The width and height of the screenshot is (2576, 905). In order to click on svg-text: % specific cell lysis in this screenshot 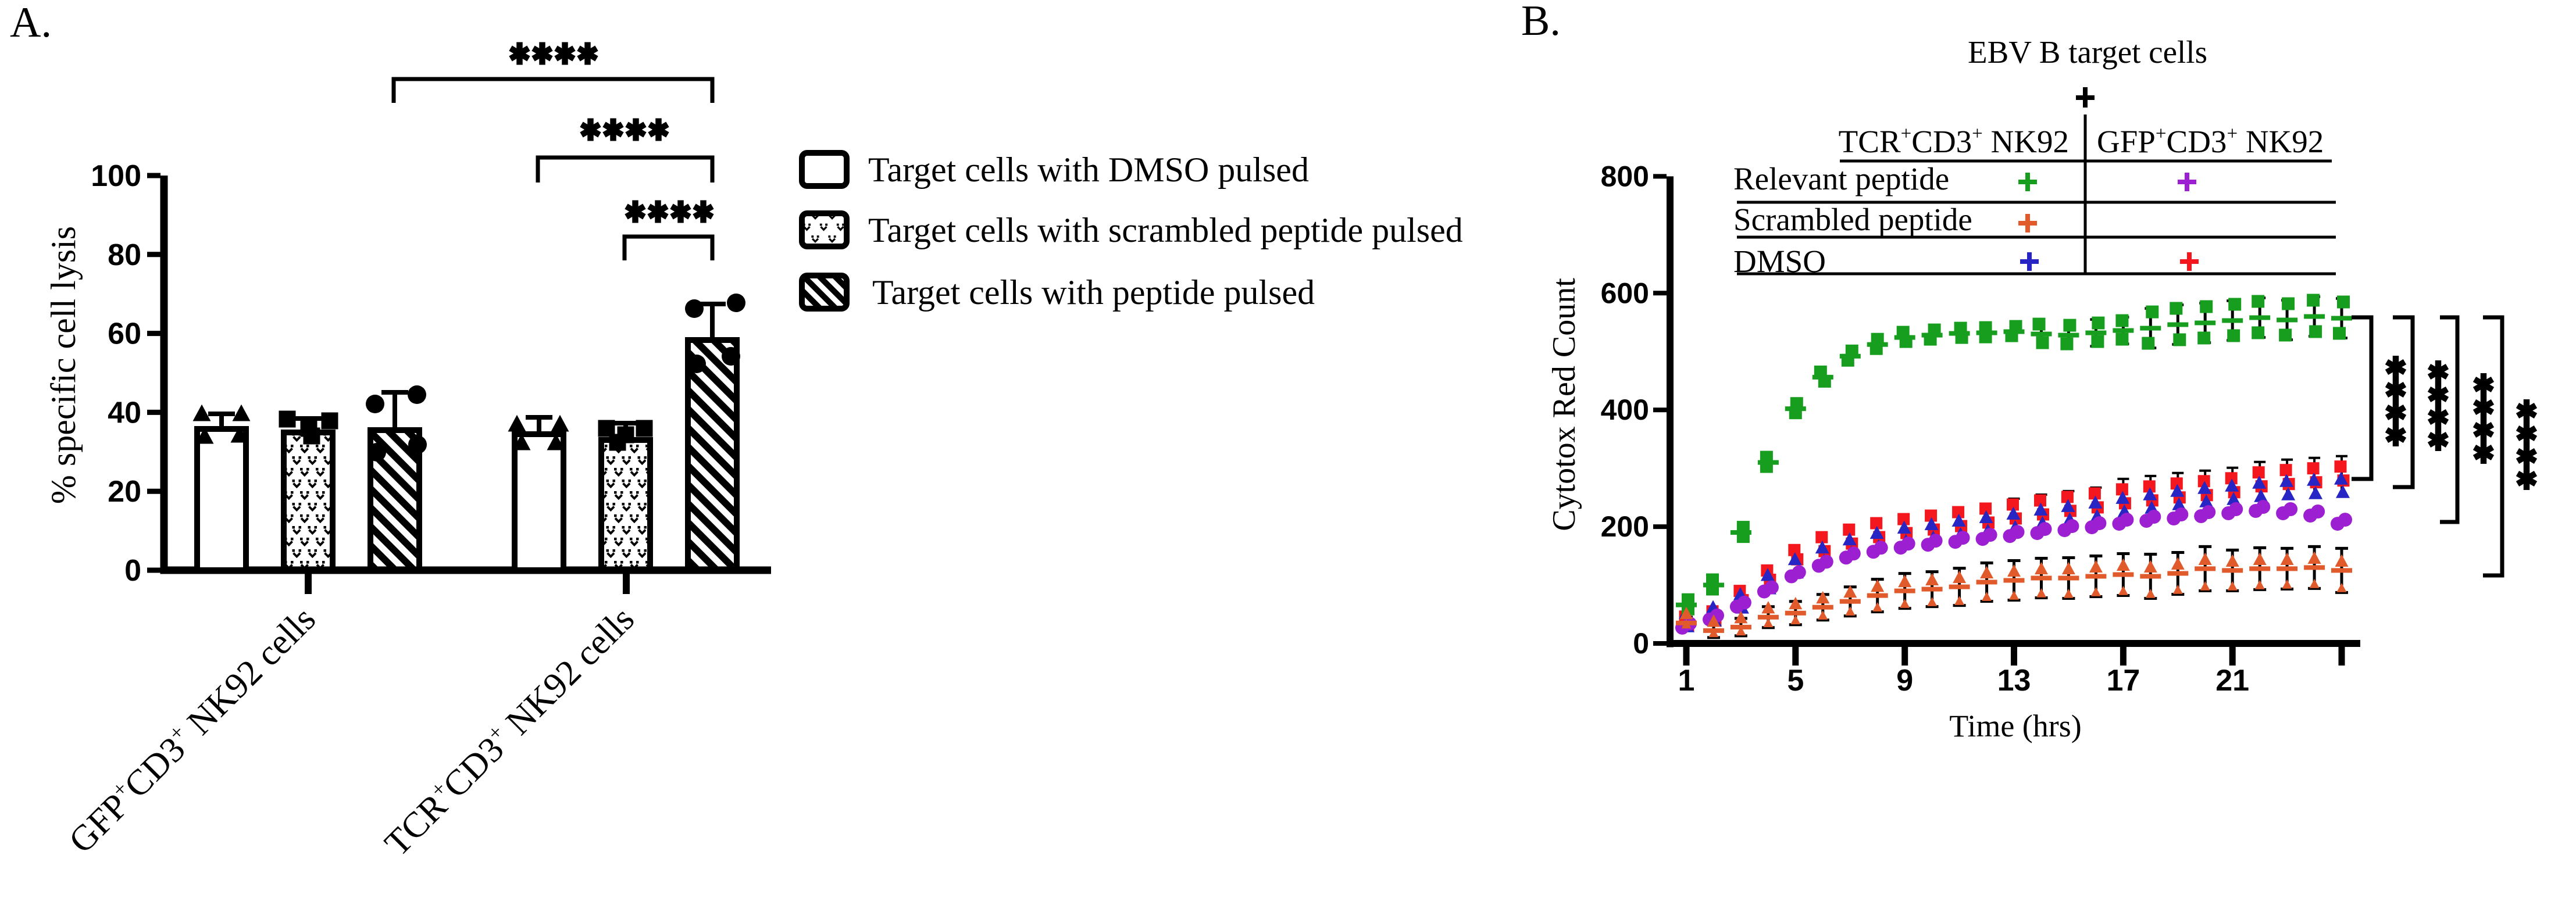, I will do `click(64, 365)`.